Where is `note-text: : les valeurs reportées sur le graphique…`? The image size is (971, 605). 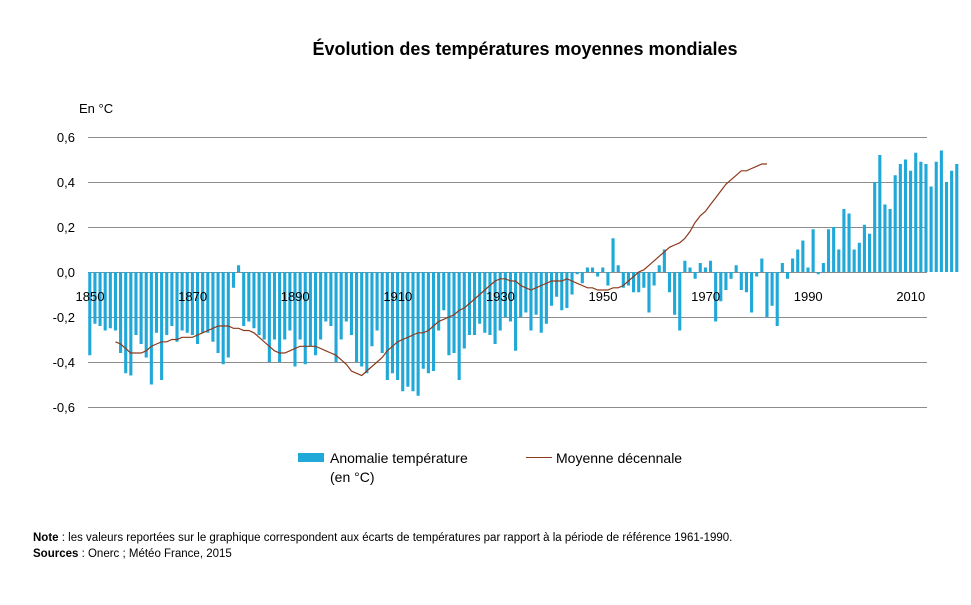 note-text: : les valeurs reportées sur le graphique… is located at coordinates (395, 538).